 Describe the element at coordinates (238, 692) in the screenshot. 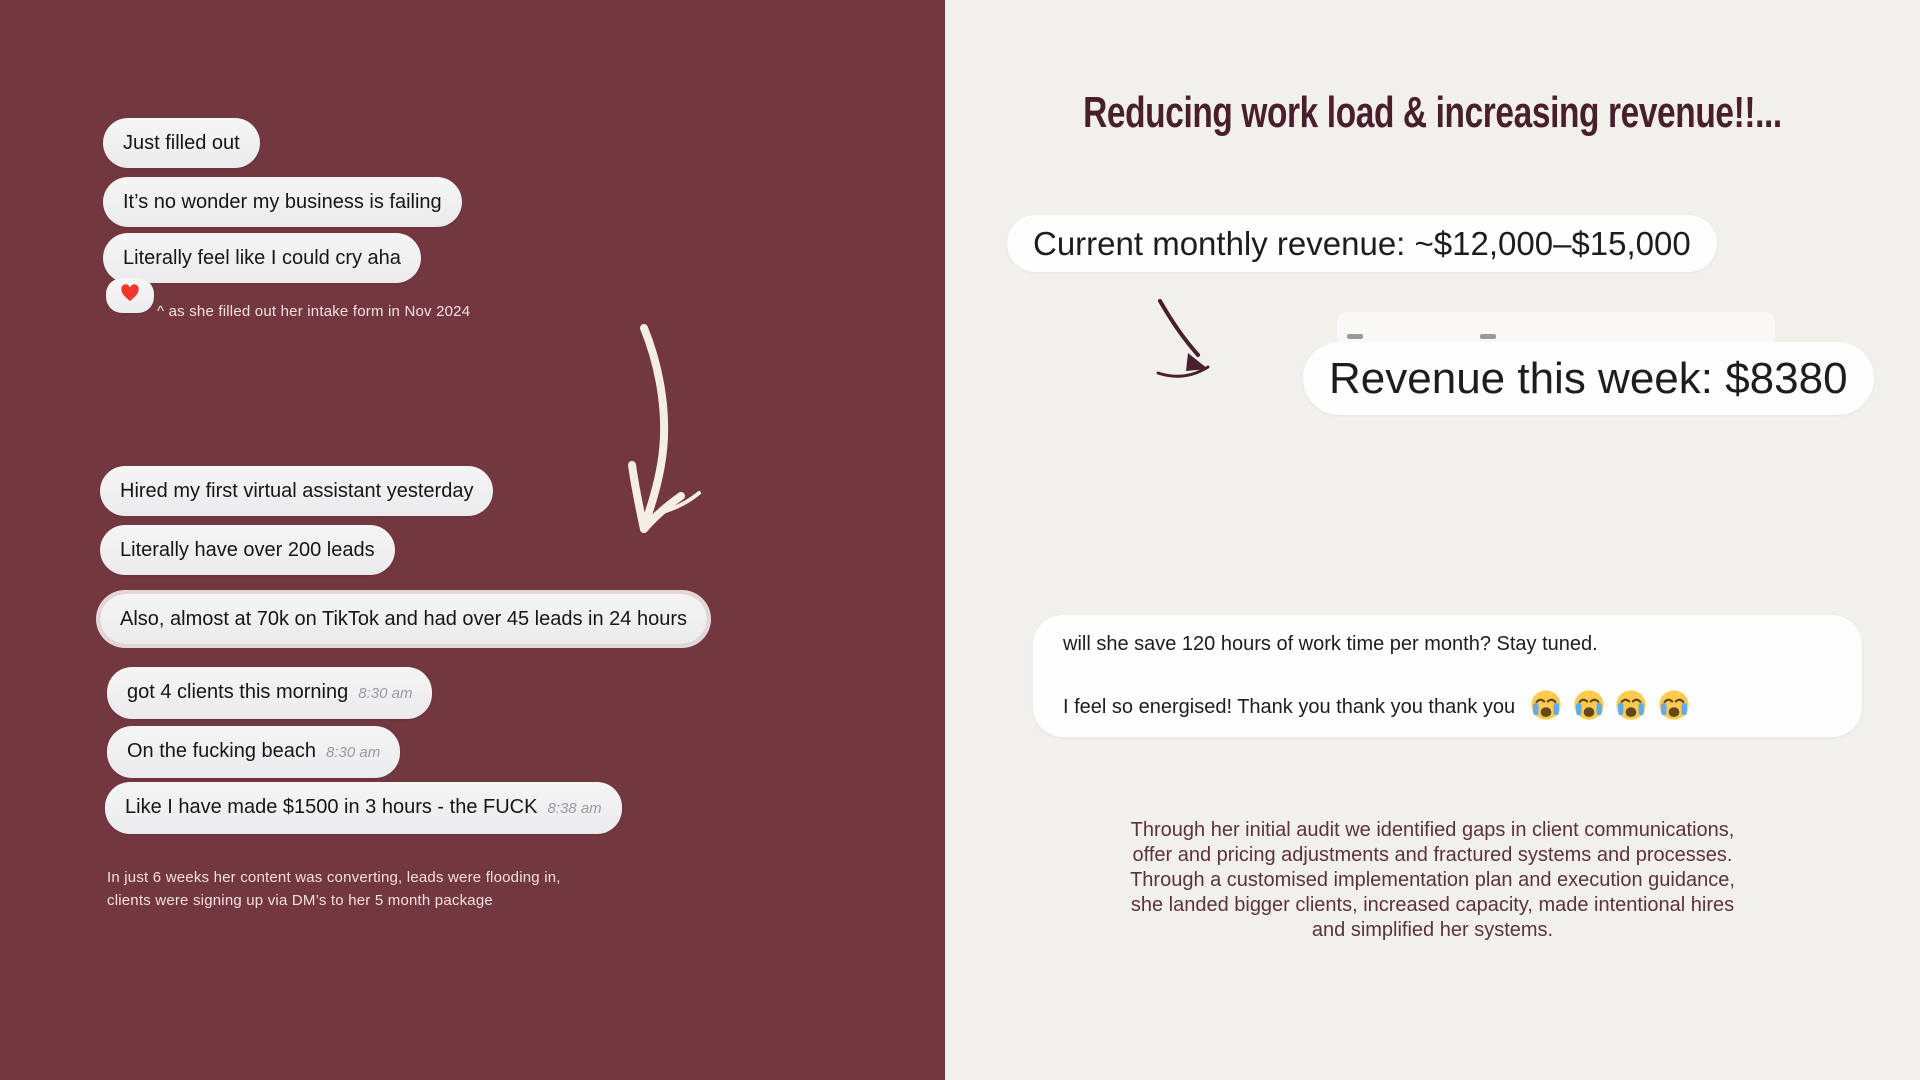

I see `chat-bubble-text: got 4 clients this morning` at that location.